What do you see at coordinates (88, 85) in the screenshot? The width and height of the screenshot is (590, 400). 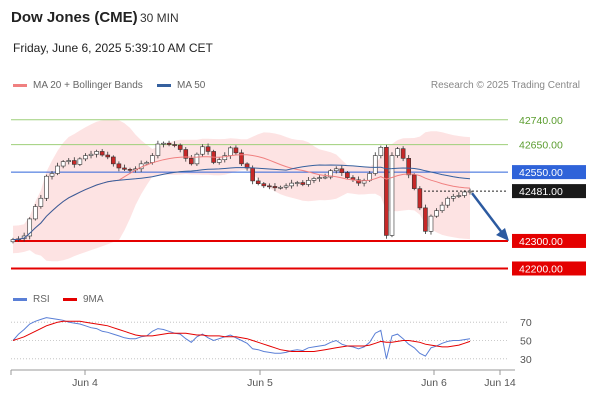 I see `legend-ma20-label: MA 20 + Bollinger Bands` at bounding box center [88, 85].